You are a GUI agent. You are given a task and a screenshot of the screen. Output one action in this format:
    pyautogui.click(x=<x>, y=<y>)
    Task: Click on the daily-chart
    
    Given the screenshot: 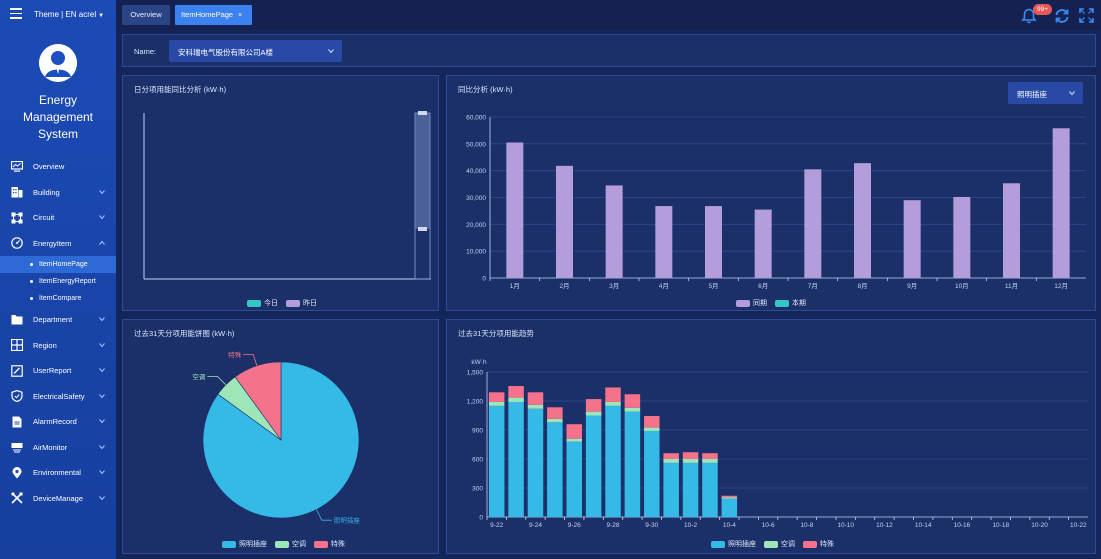 What is the action you would take?
    pyautogui.click(x=287, y=195)
    